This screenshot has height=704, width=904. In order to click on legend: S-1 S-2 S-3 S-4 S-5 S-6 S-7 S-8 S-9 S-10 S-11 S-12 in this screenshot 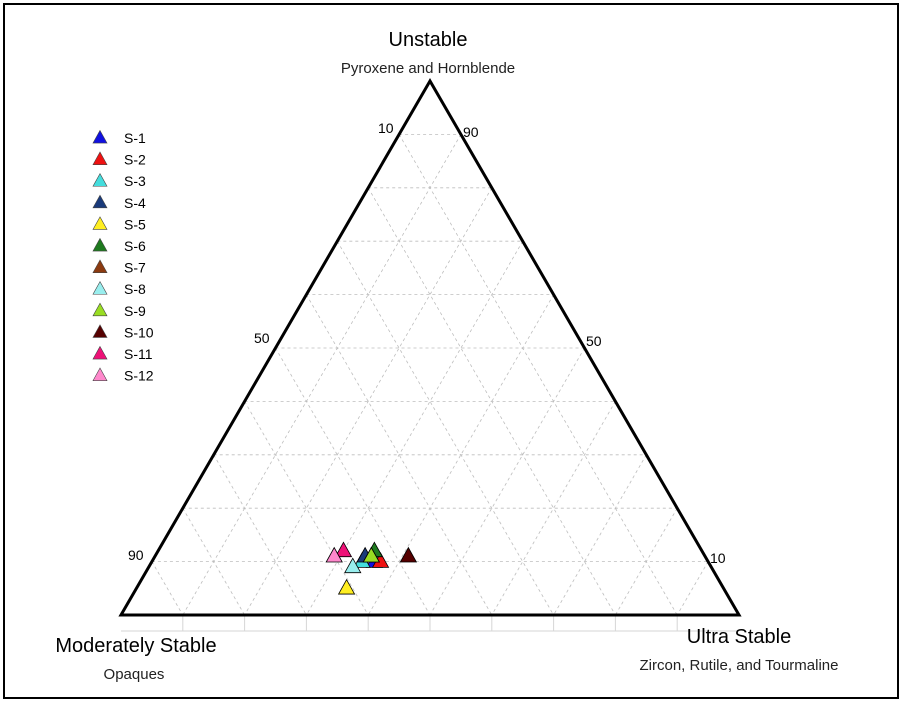, I will do `click(123, 256)`.